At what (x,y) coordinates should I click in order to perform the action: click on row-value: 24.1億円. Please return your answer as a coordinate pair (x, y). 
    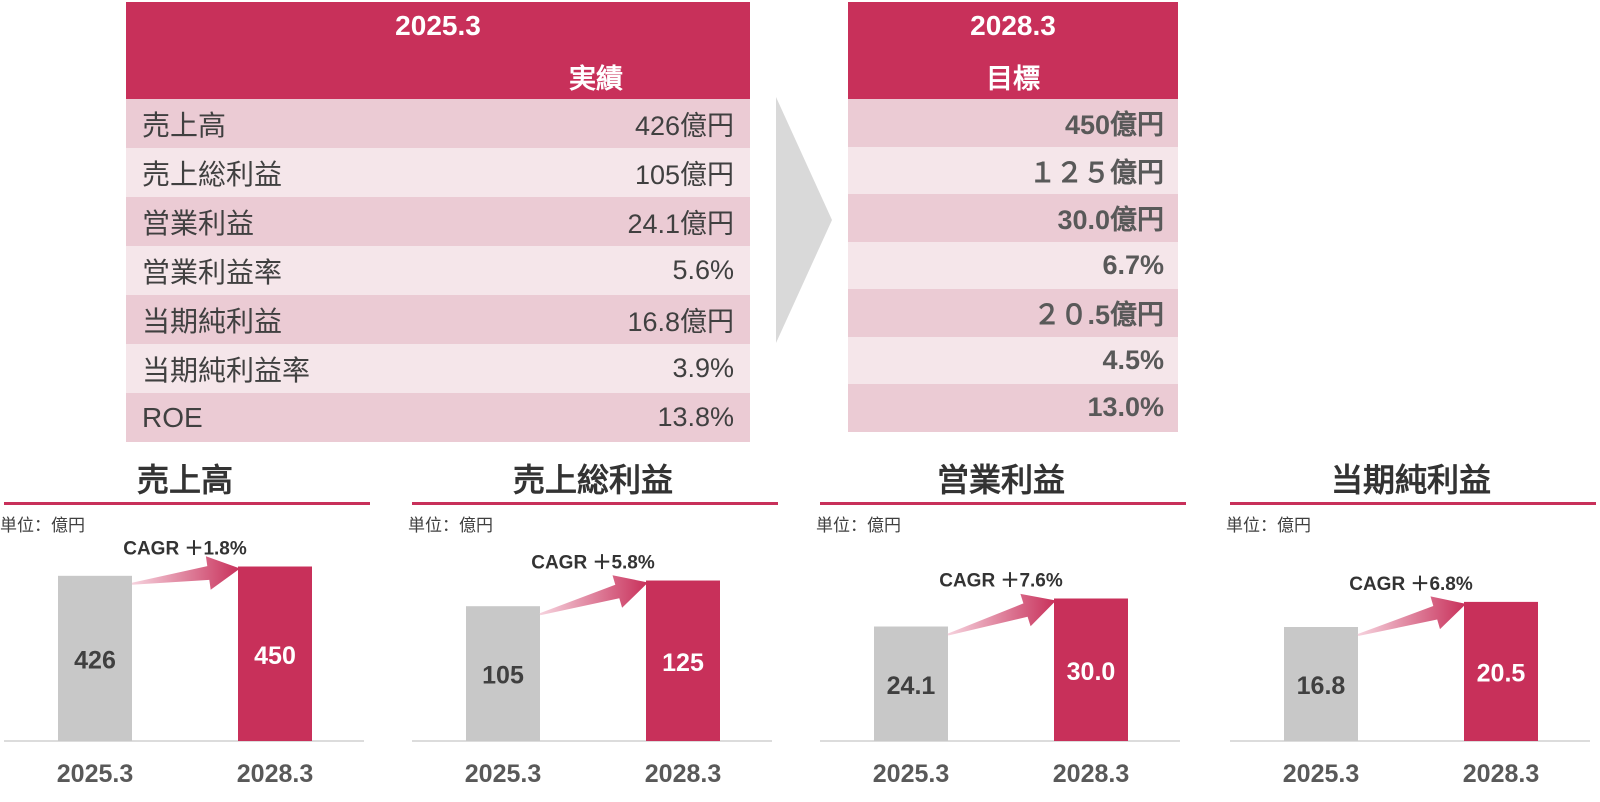
    Looking at the image, I should click on (680, 224).